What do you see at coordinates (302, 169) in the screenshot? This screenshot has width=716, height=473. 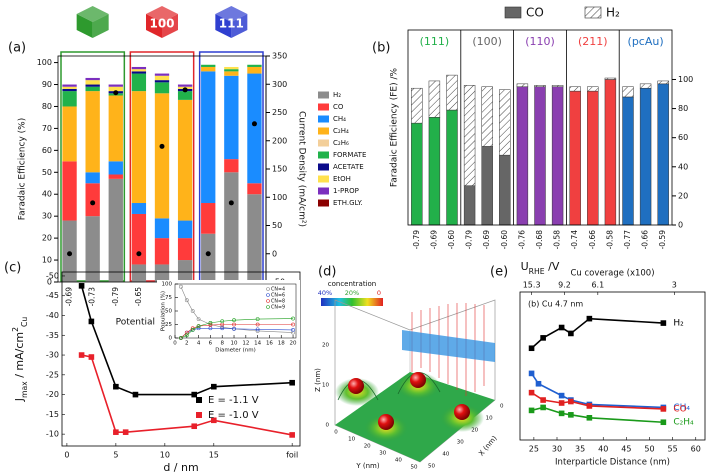 I see `y2-axis-label: Current Density (mA/cm²)` at bounding box center [302, 169].